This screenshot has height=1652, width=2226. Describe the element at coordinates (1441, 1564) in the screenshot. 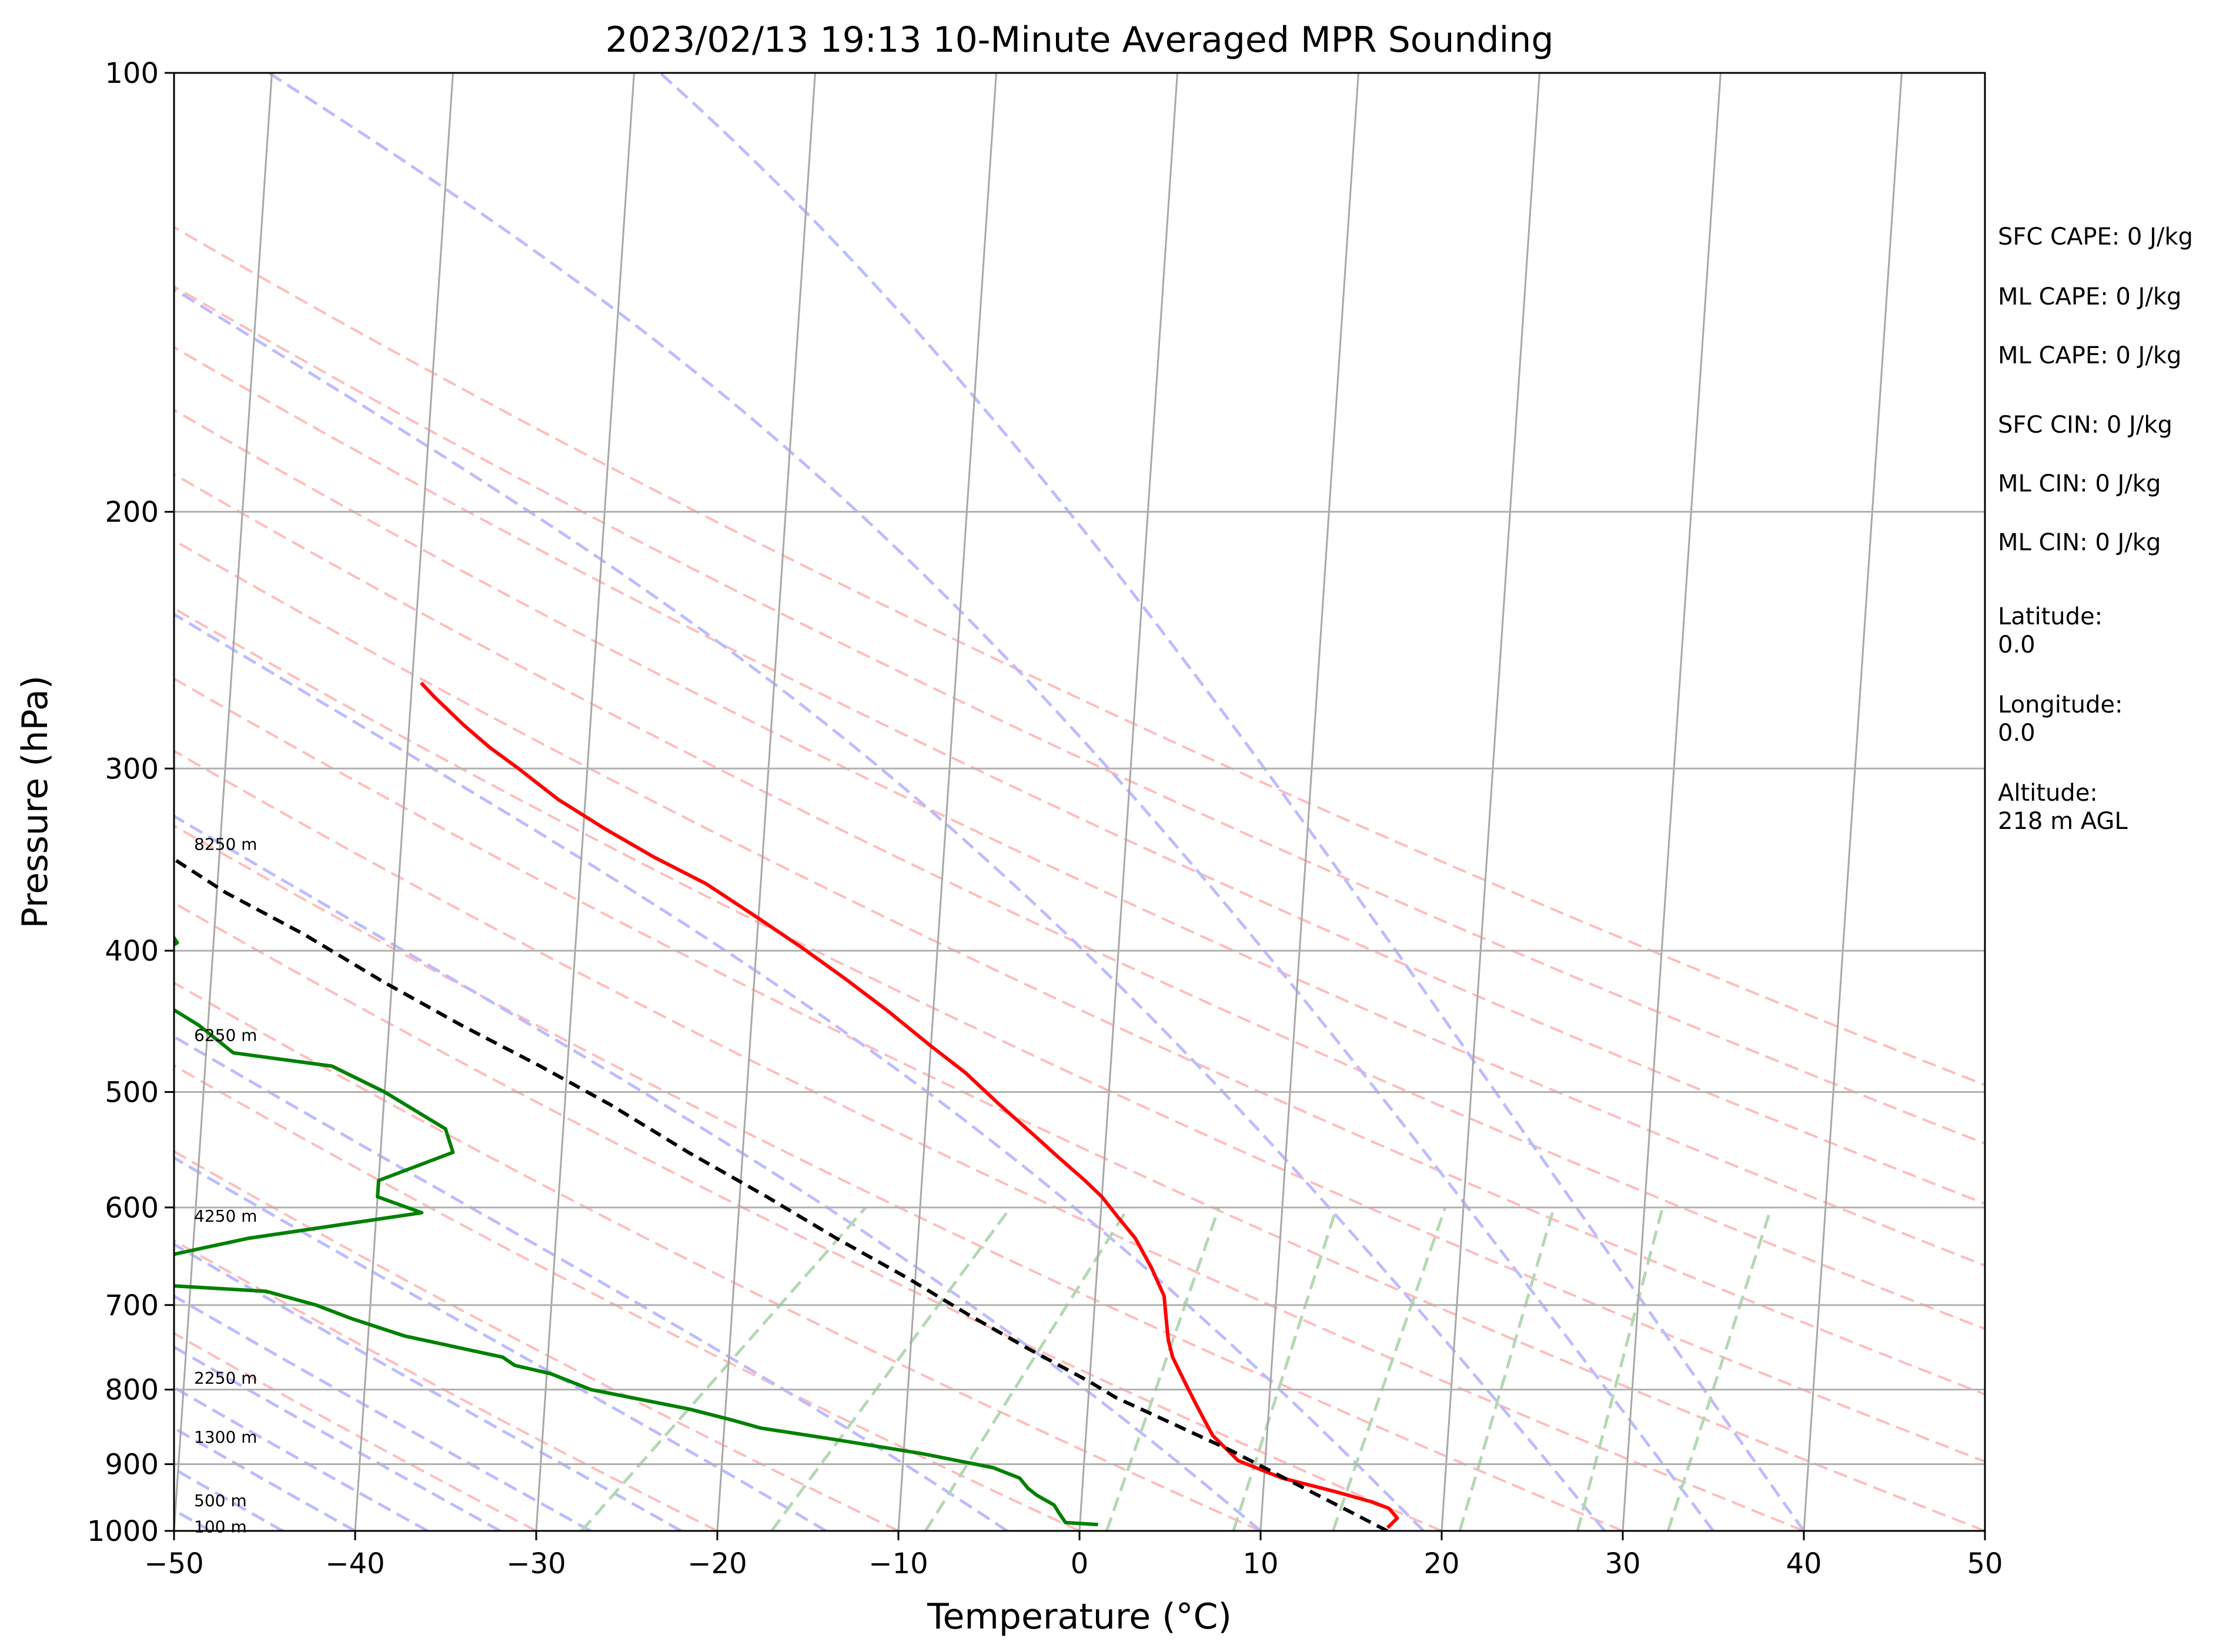

I see `x-tick-label: 20` at that location.